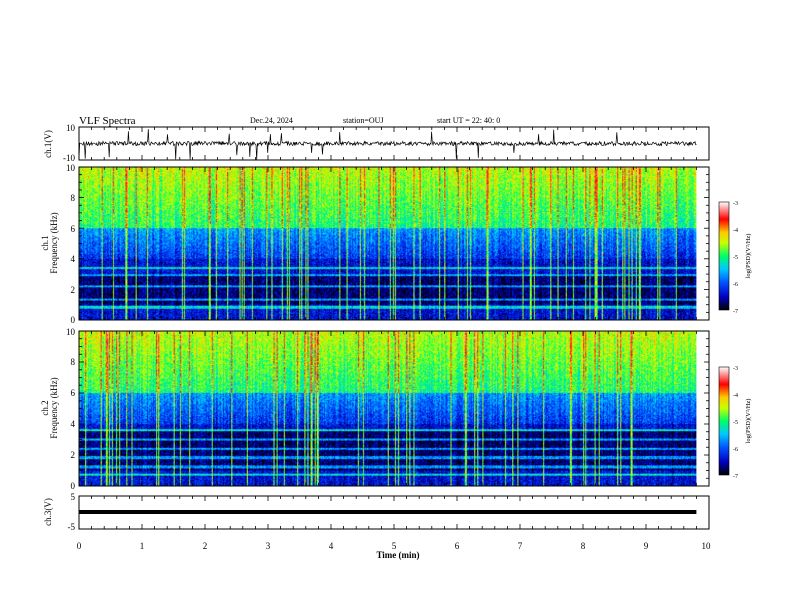 The image size is (792, 612). I want to click on xtick-label: 5, so click(394, 546).